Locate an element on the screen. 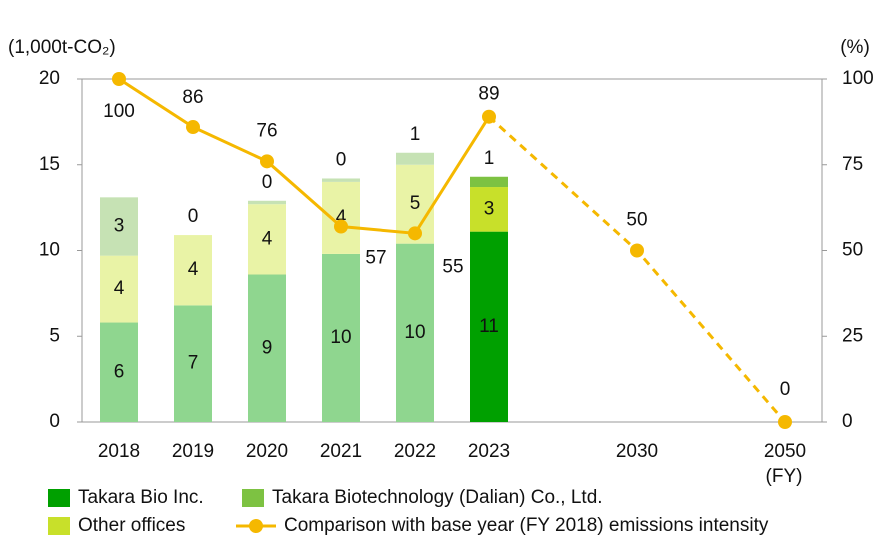 The image size is (887, 549). y-tick-label: 5 is located at coordinates (54, 335).